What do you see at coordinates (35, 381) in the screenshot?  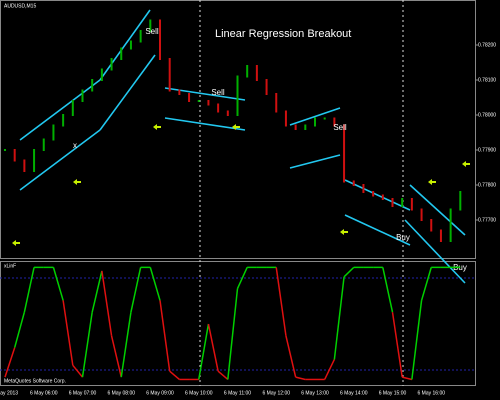 I see `osc-footer: MetaQuotes Software Corp.` at bounding box center [35, 381].